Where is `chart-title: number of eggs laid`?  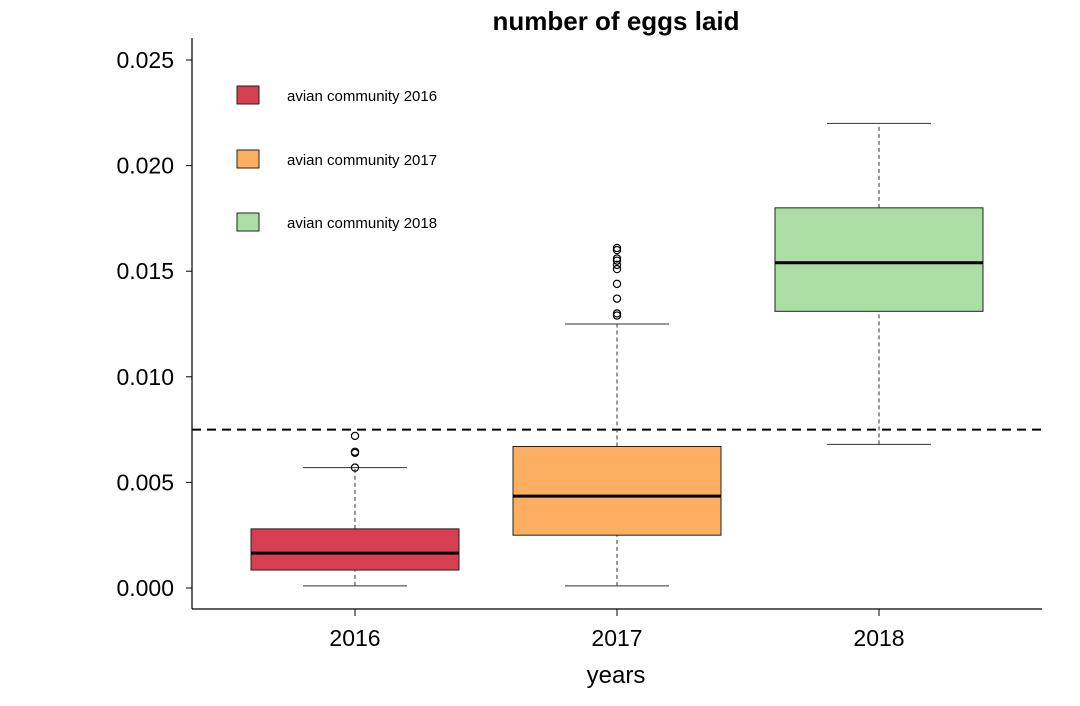
chart-title: number of eggs laid is located at coordinates (615, 21).